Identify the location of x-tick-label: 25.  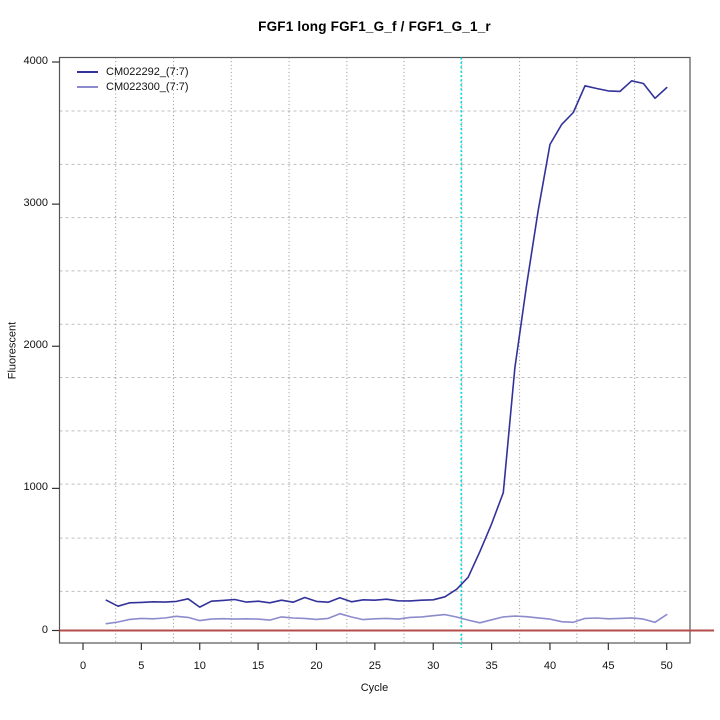
(374, 666).